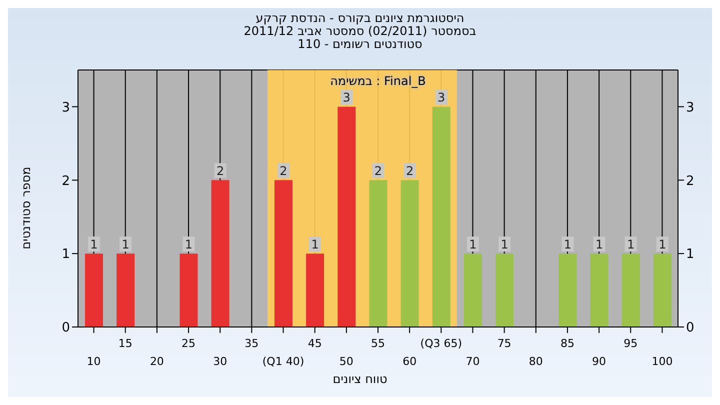  What do you see at coordinates (26, 208) in the screenshot?
I see `y-axis-title: מספר סטודנטים` at bounding box center [26, 208].